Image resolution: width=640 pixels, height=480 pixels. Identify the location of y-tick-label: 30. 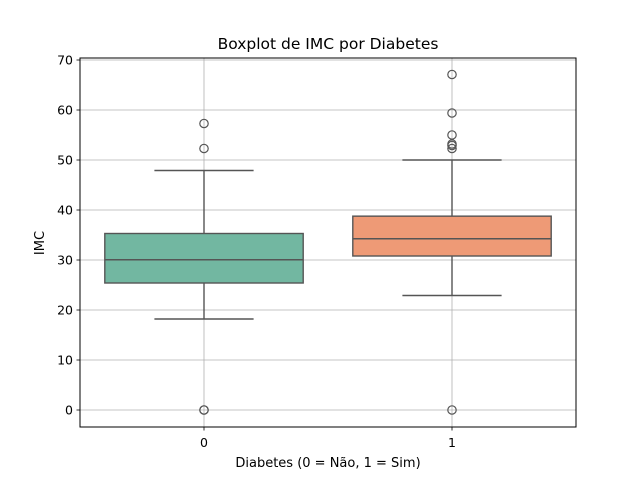
(65, 260).